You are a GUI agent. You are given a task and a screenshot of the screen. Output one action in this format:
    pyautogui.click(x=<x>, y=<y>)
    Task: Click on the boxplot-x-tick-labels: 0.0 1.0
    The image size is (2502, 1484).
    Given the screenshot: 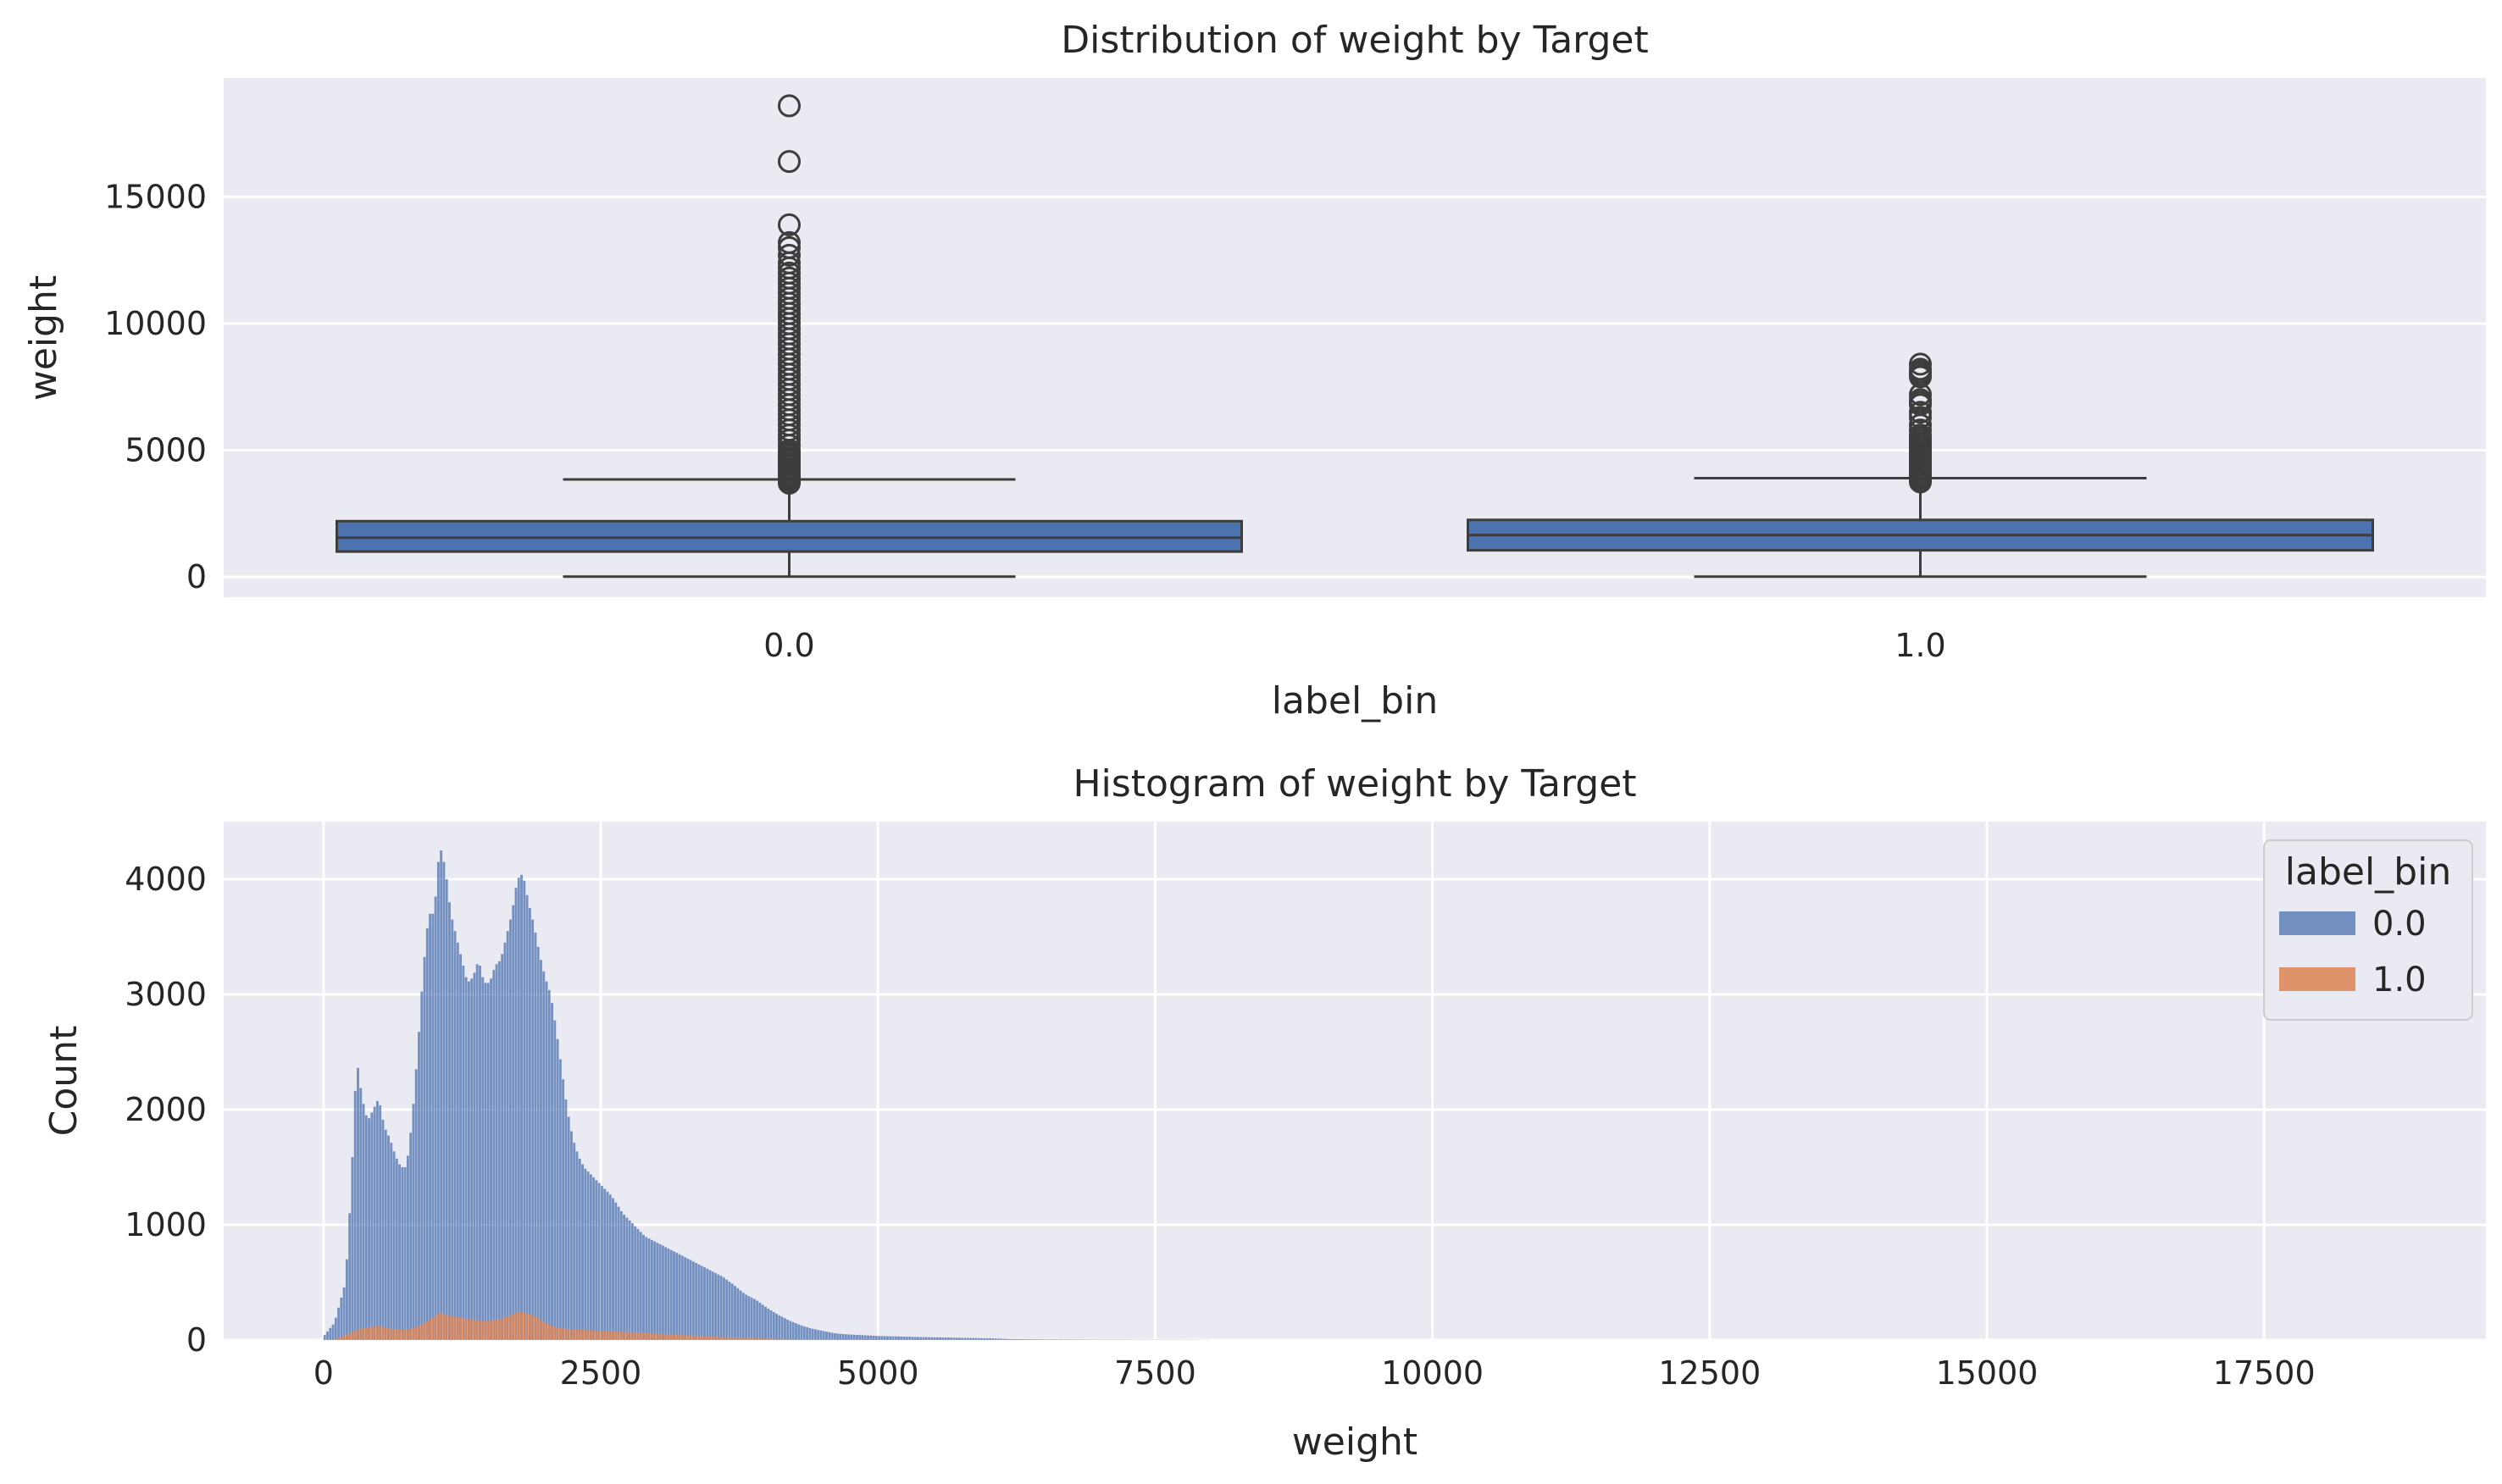 What is the action you would take?
    pyautogui.click(x=1354, y=645)
    